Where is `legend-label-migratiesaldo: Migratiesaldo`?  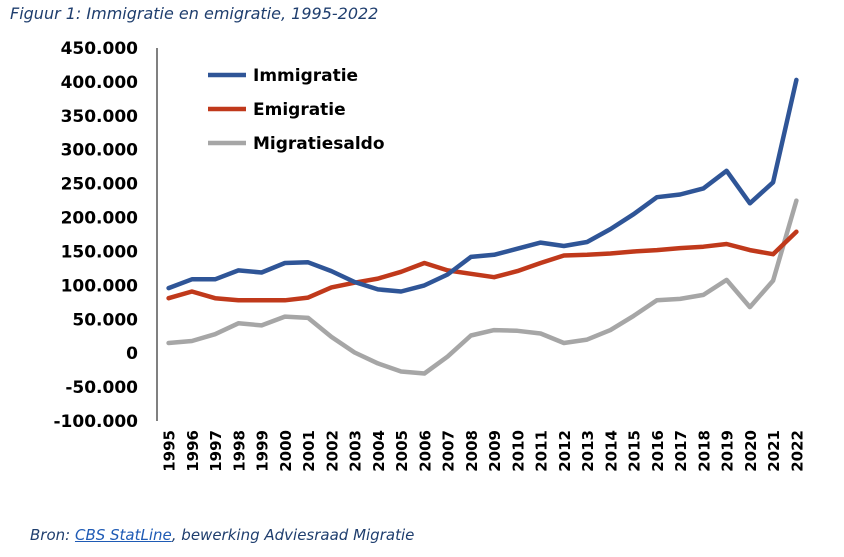
legend-label-migratiesaldo: Migratiesaldo is located at coordinates (319, 144).